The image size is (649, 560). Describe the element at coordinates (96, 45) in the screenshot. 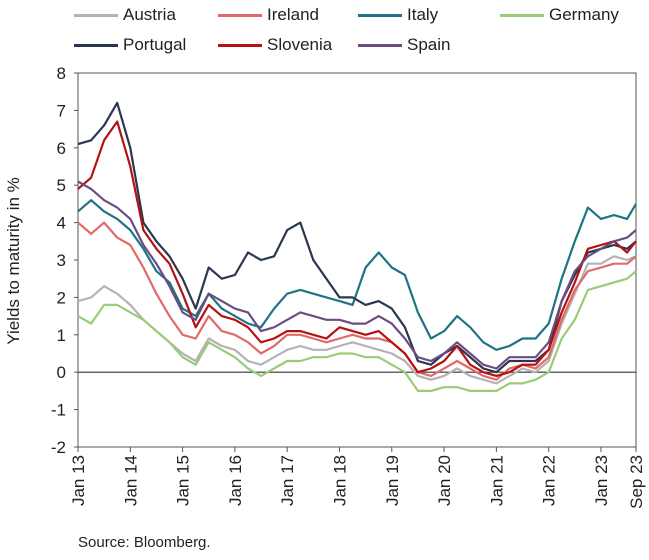

I see `legend-swatch-portugal` at that location.